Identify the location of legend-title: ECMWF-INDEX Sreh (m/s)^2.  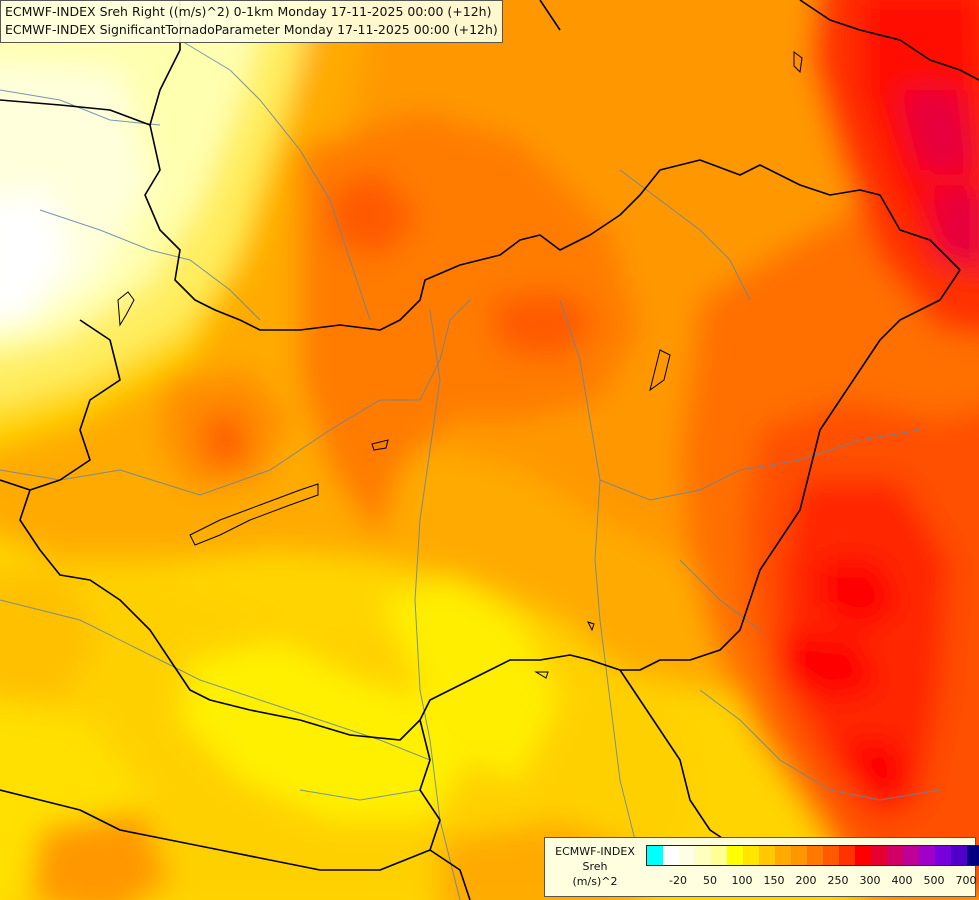
(595, 866).